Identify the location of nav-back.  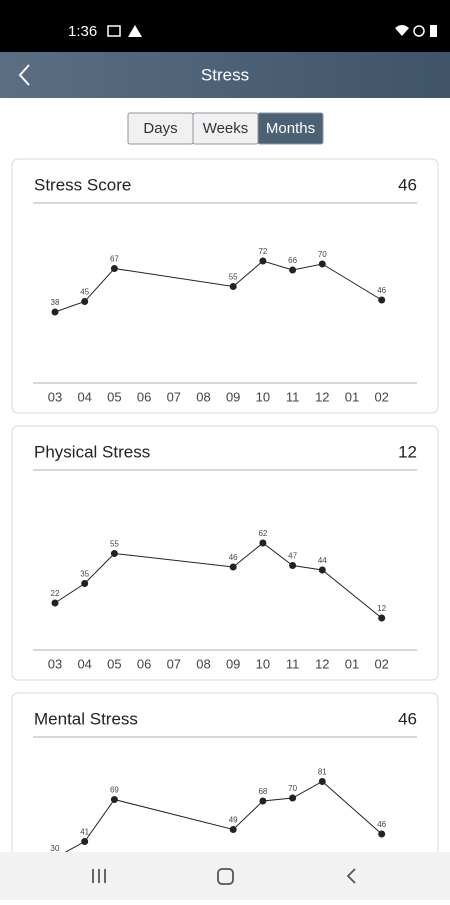
(351, 876).